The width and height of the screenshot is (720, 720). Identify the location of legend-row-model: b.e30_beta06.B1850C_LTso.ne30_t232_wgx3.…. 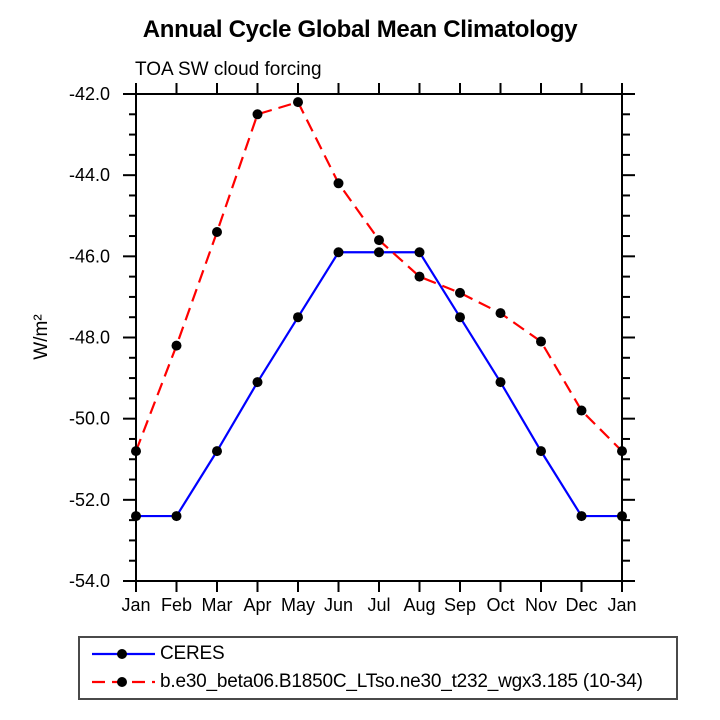
(378, 682).